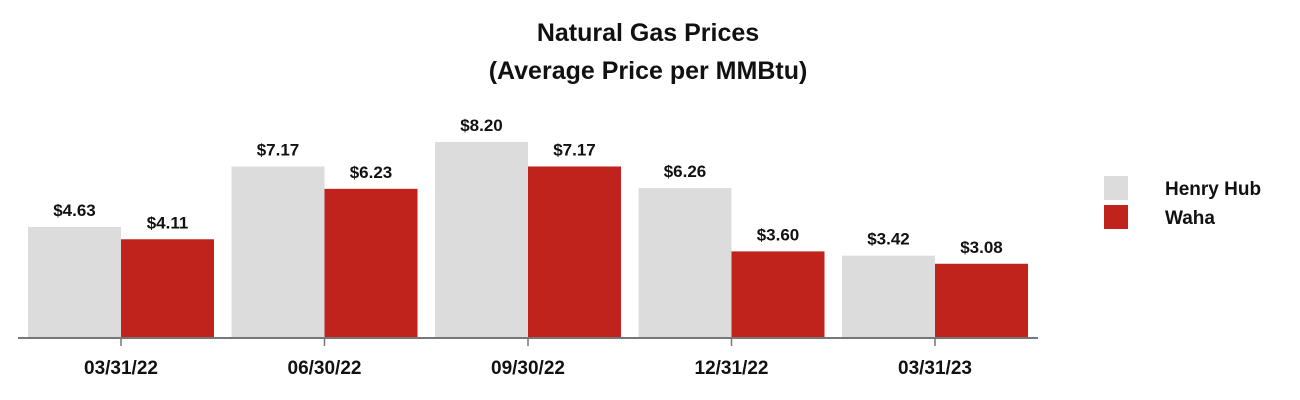  Describe the element at coordinates (1116, 217) in the screenshot. I see `legend-swatch-waha` at that location.